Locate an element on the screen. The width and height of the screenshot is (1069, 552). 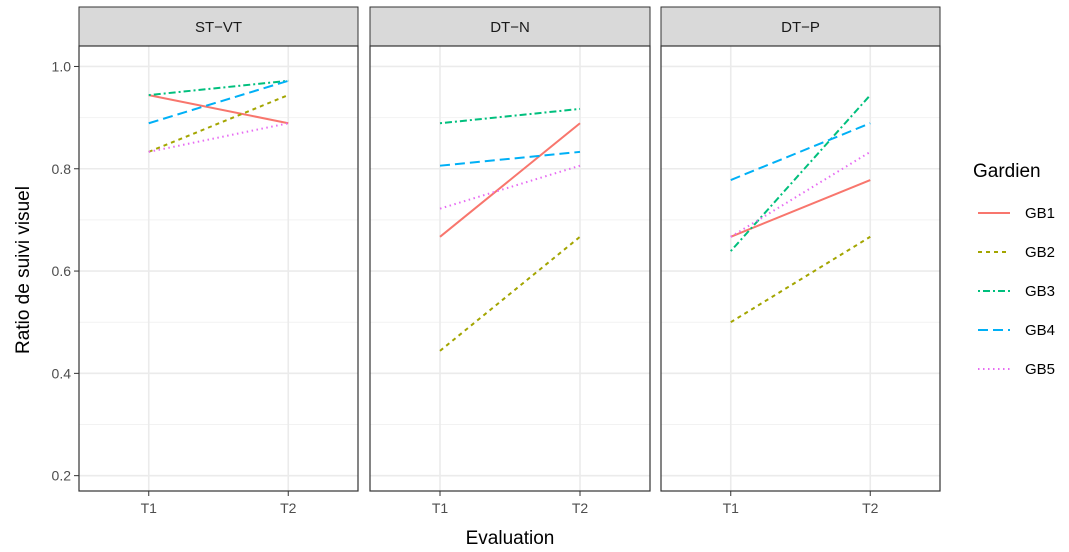
legend-label: GB4 is located at coordinates (1040, 330).